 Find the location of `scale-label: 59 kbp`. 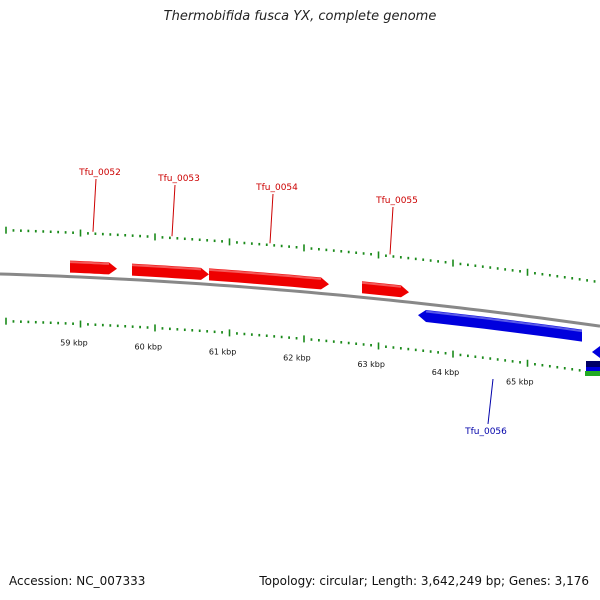

scale-label: 59 kbp is located at coordinates (74, 343).